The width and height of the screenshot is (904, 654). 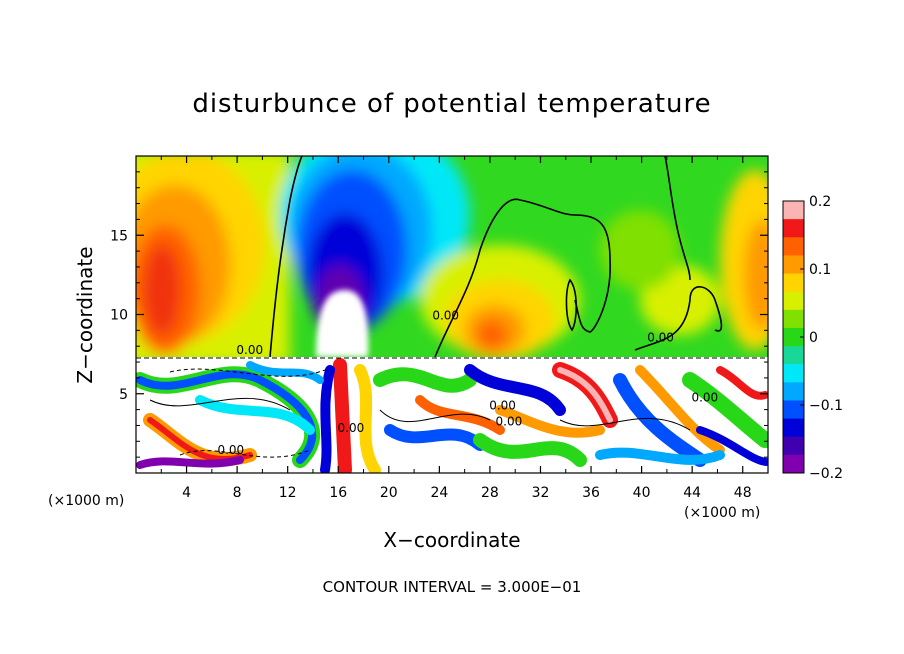 I want to click on x-tick-label: 40, so click(x=642, y=493).